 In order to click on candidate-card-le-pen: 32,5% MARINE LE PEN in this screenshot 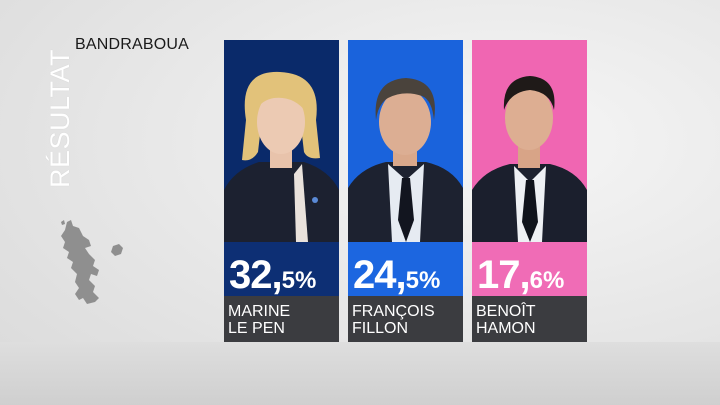, I will do `click(281, 191)`.